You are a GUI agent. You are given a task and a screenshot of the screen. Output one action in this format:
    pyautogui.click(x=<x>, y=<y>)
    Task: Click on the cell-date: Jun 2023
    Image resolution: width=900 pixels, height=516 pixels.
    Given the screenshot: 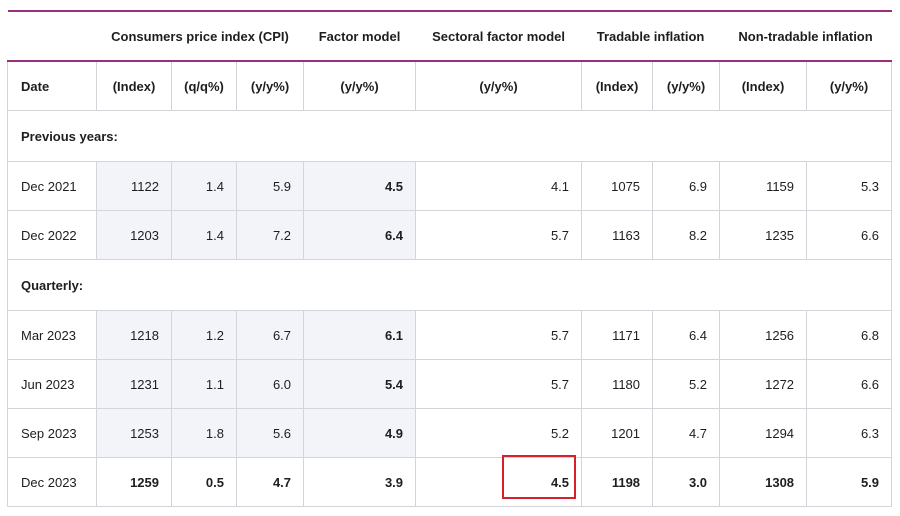 What is the action you would take?
    pyautogui.click(x=52, y=384)
    